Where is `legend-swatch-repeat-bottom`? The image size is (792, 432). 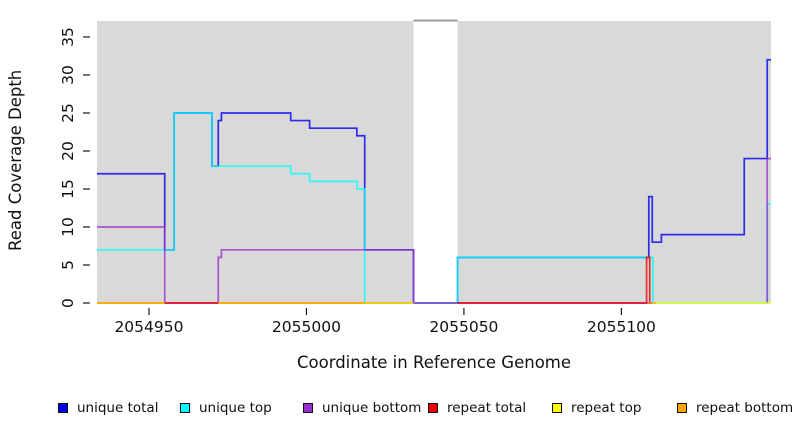 legend-swatch-repeat-bottom is located at coordinates (682, 408).